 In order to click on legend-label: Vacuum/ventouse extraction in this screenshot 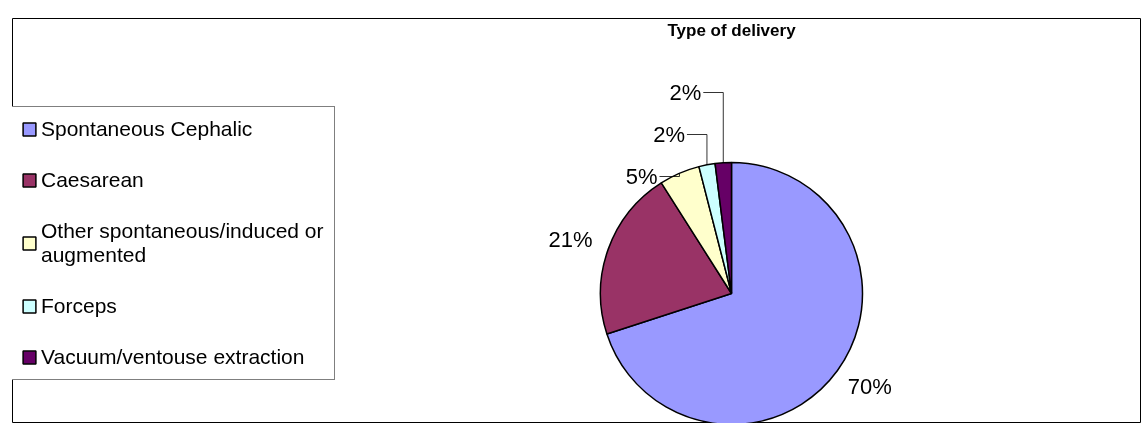, I will do `click(173, 357)`.